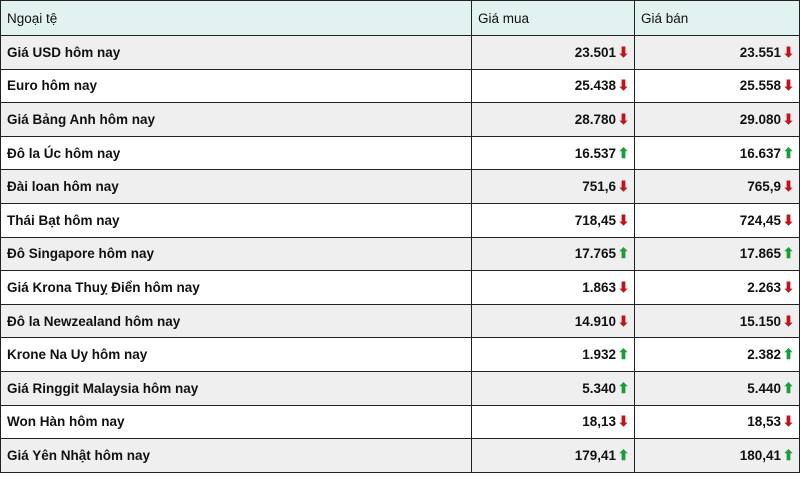 The height and width of the screenshot is (479, 800). What do you see at coordinates (236, 388) in the screenshot?
I see `currency-name: Giá Ringgit Malaysia hôm nay` at bounding box center [236, 388].